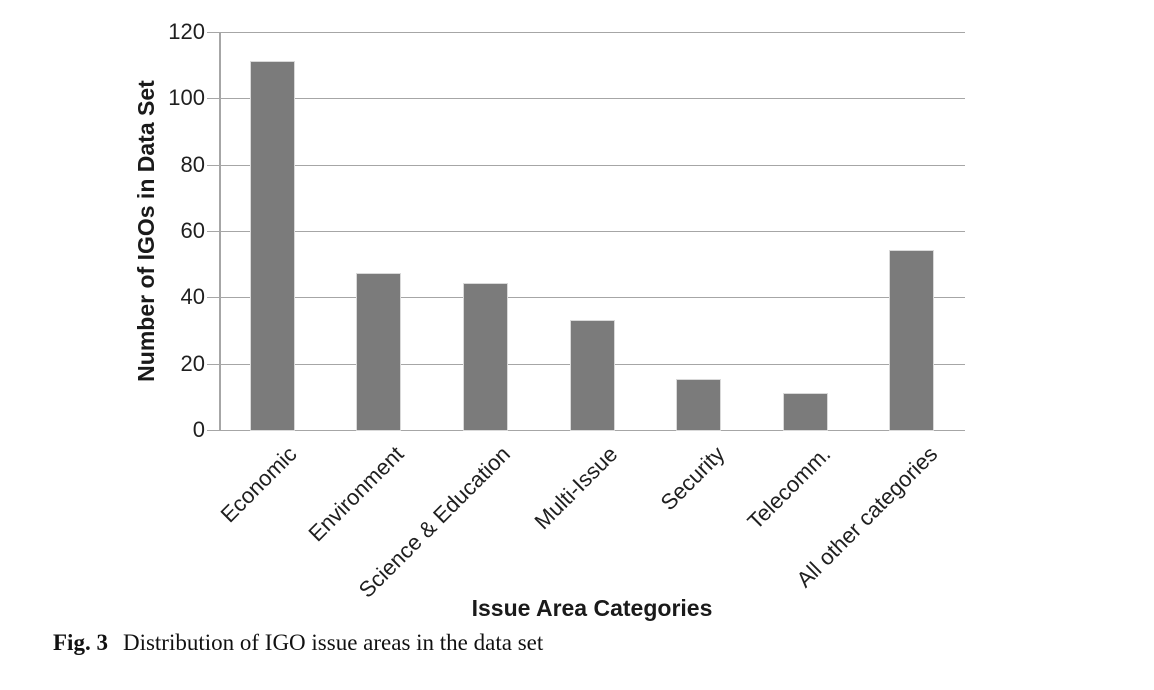 The height and width of the screenshot is (690, 1154). I want to click on caption-label: Fig. 3, so click(80, 642).